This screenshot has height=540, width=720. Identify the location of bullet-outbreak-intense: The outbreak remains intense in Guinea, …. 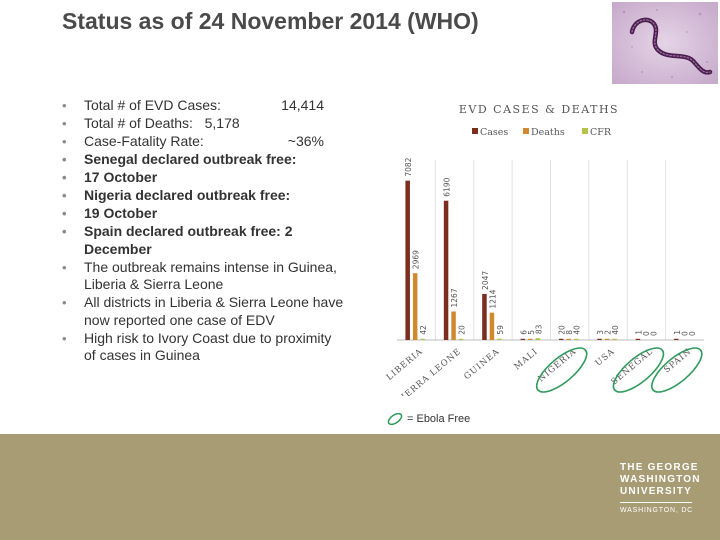
(203, 276).